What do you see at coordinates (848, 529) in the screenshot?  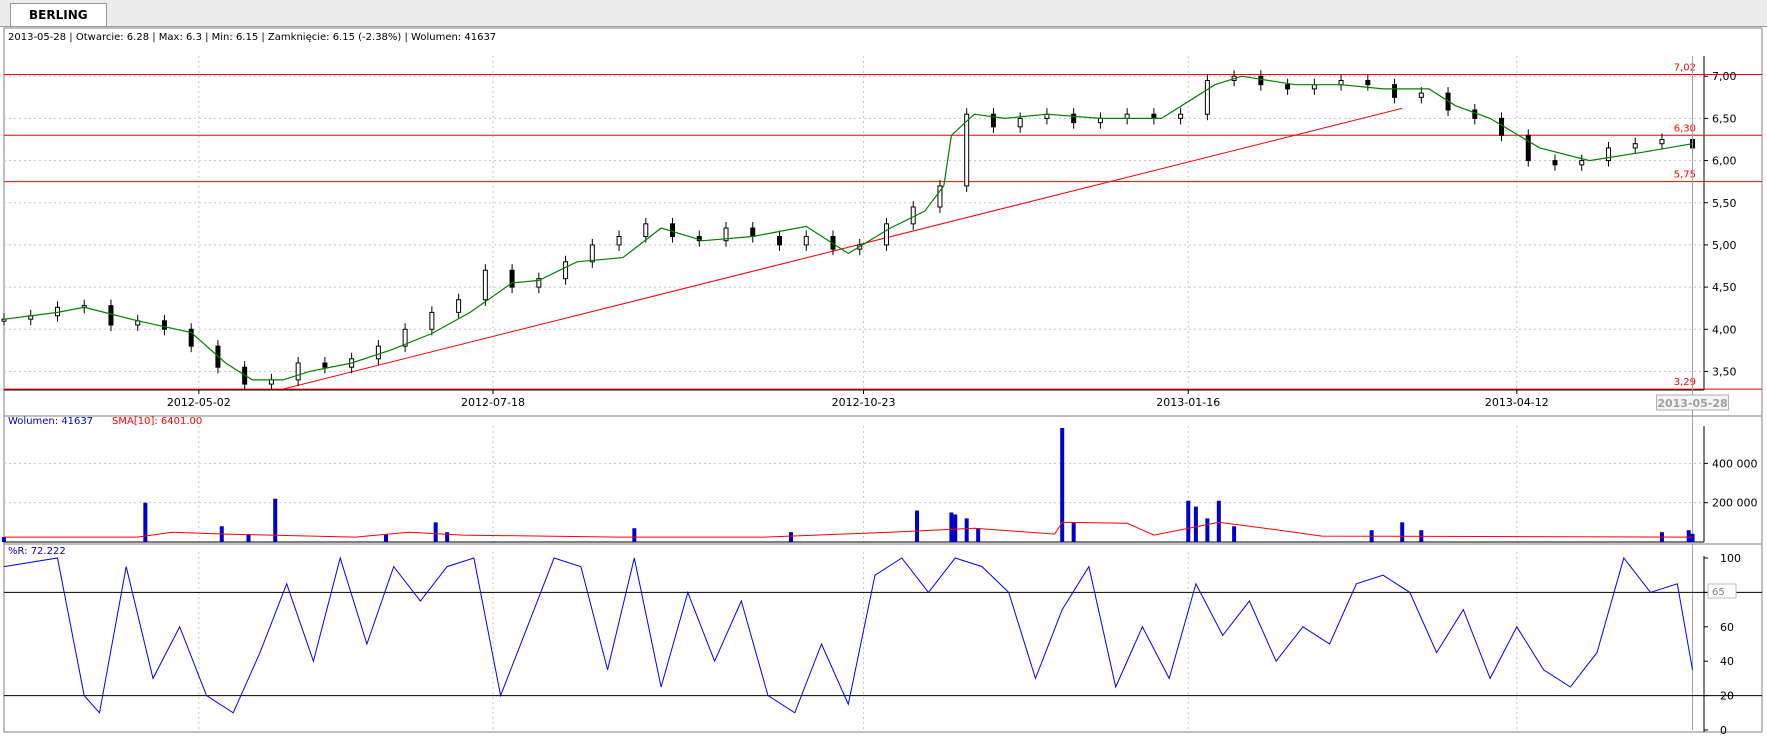 I see `volume-sma-line` at bounding box center [848, 529].